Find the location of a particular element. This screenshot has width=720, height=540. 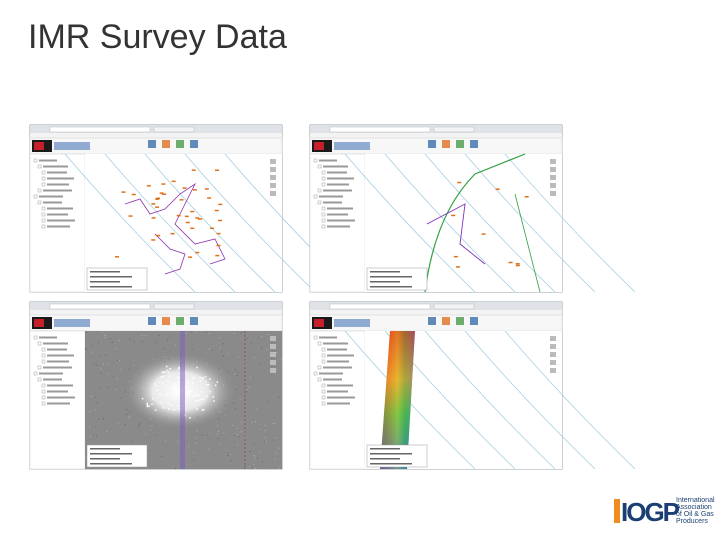

tab is located at coordinates (174, 306).